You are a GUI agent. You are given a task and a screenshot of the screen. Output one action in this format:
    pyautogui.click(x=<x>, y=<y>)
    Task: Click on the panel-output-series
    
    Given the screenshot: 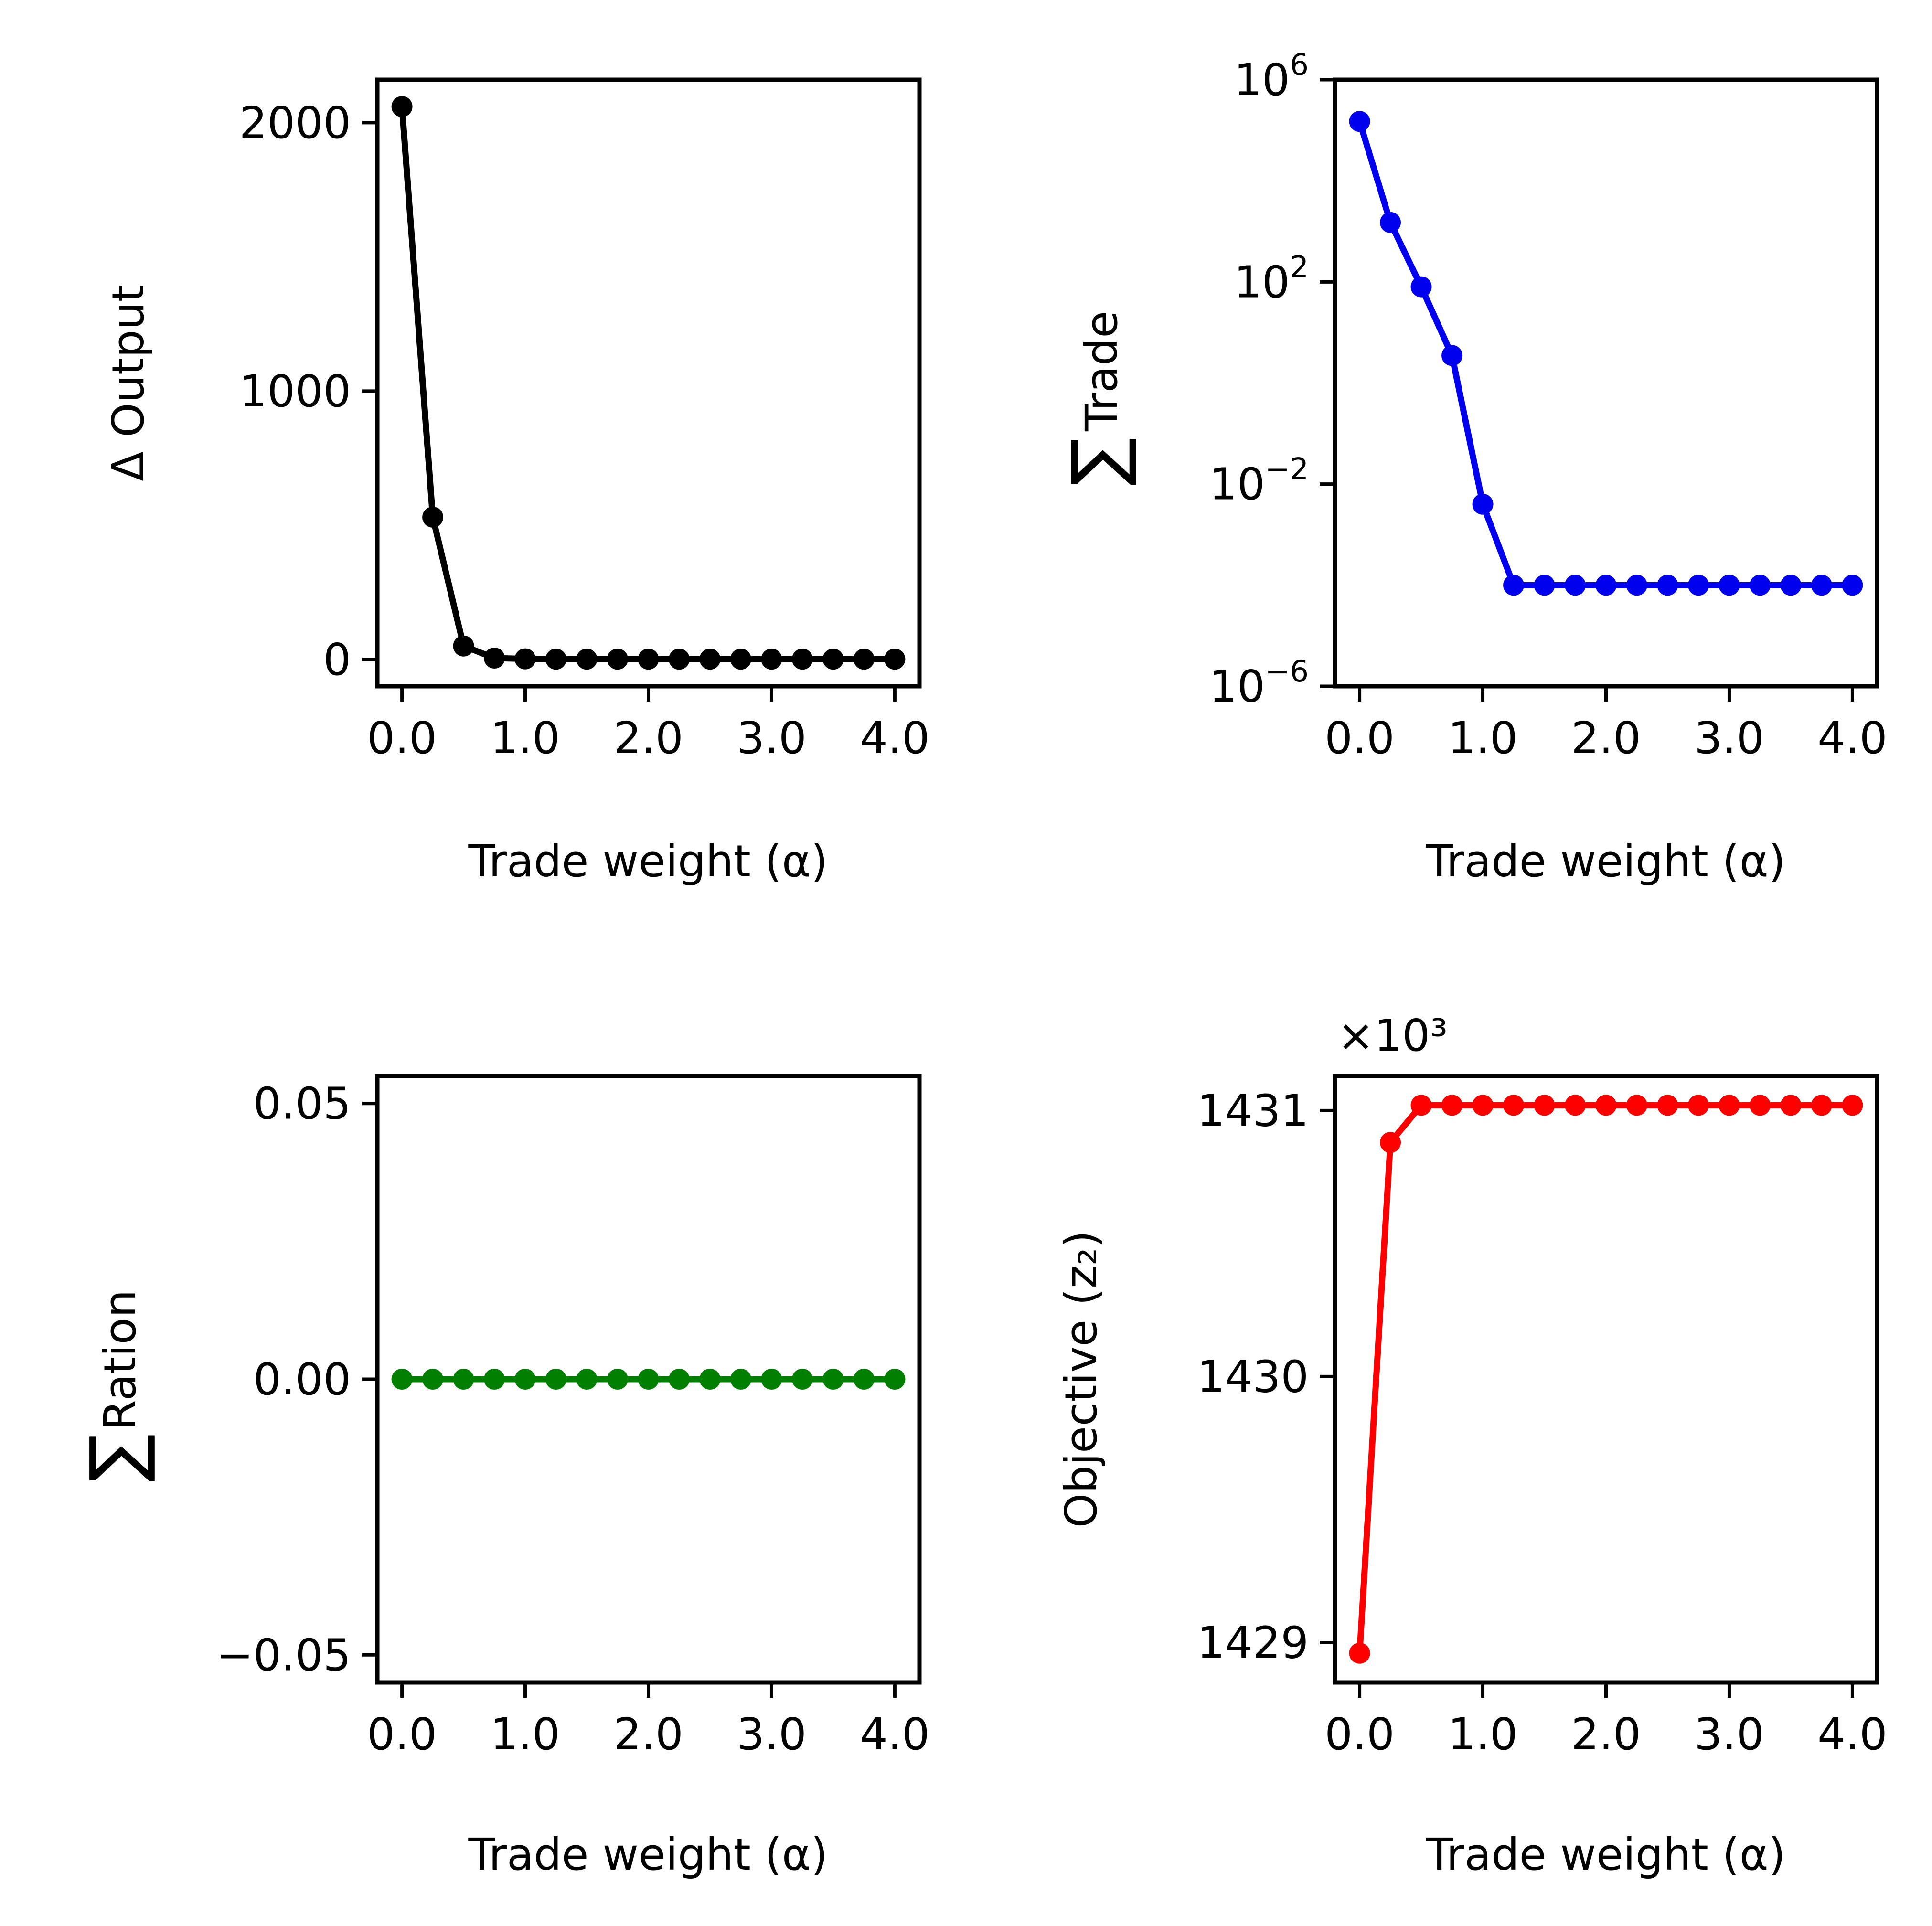 What is the action you would take?
    pyautogui.click(x=649, y=383)
    